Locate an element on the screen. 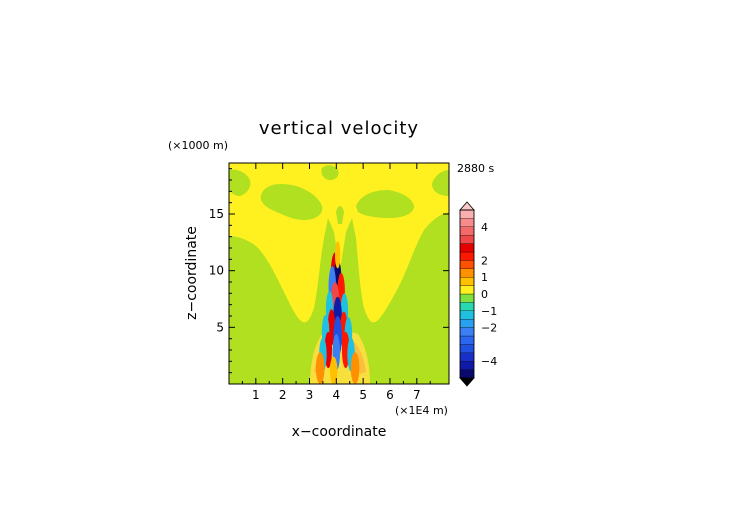 This screenshot has height=532, width=752. y-axis-label: z−coordinate is located at coordinates (192, 273).